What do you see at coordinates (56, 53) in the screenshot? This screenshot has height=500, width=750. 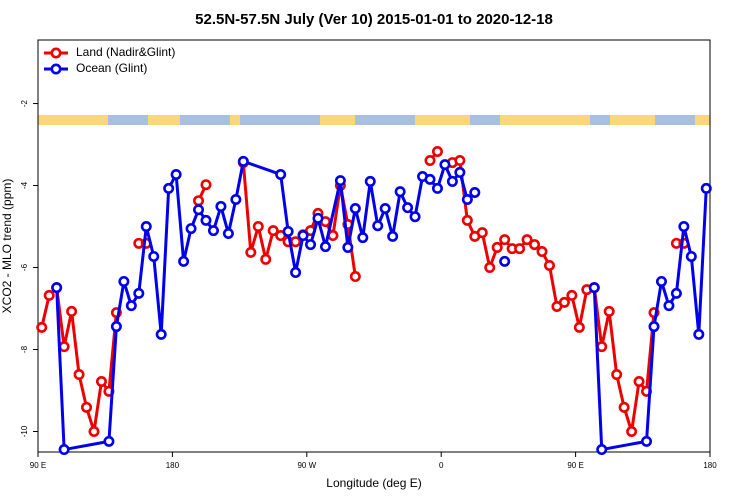 I see `legend-marker` at bounding box center [56, 53].